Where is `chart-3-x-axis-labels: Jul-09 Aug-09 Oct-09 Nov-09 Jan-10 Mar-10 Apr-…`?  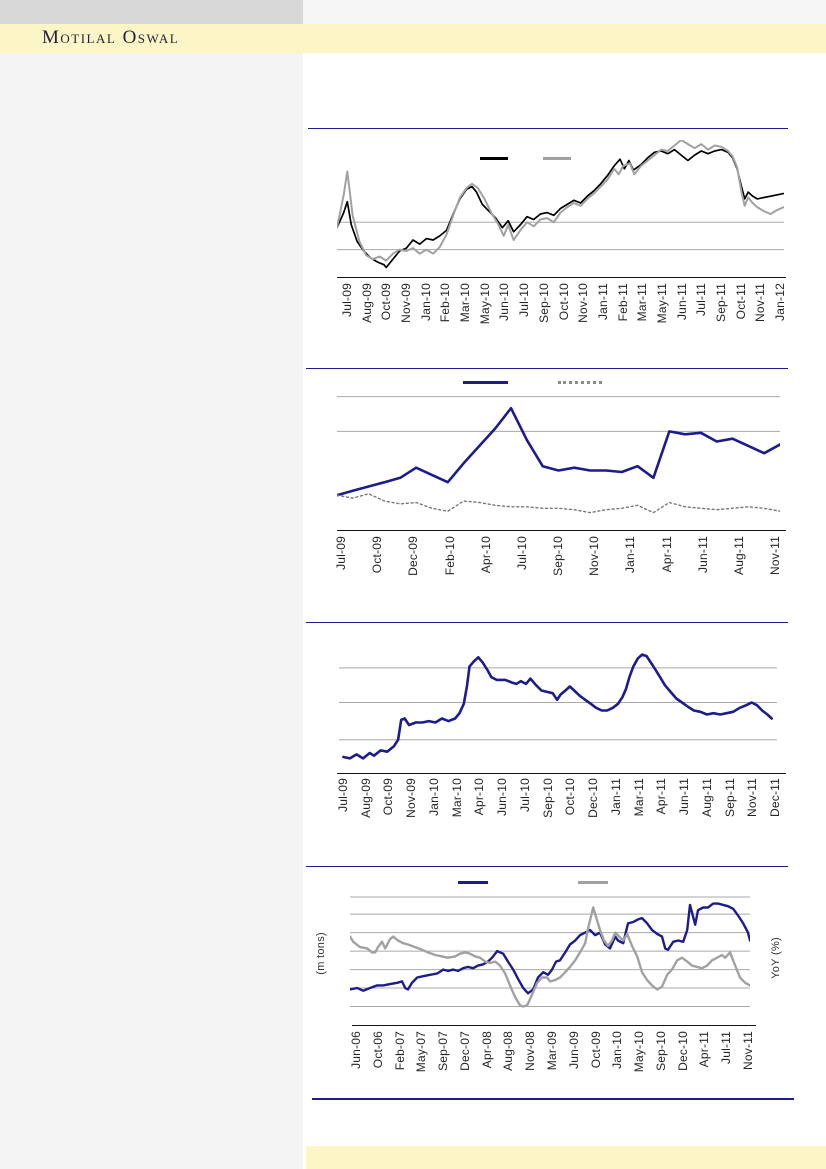 chart-3-x-axis-labels: Jul-09 Aug-09 Oct-09 Nov-09 Jan-10 Mar-10 Apr-… is located at coordinates (559, 805).